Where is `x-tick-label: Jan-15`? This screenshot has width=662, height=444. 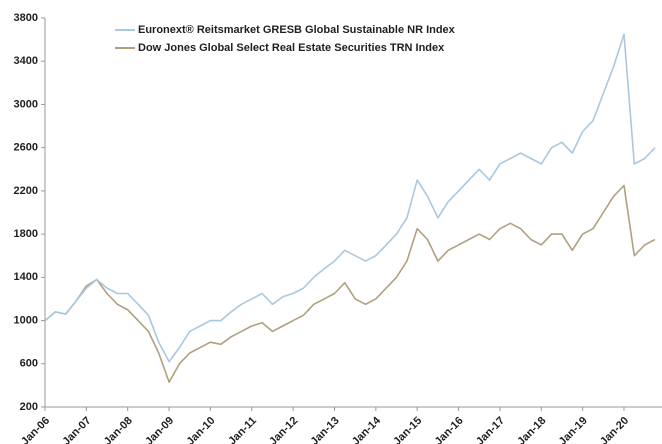
x-tick-label: Jan-15 is located at coordinates (407, 429).